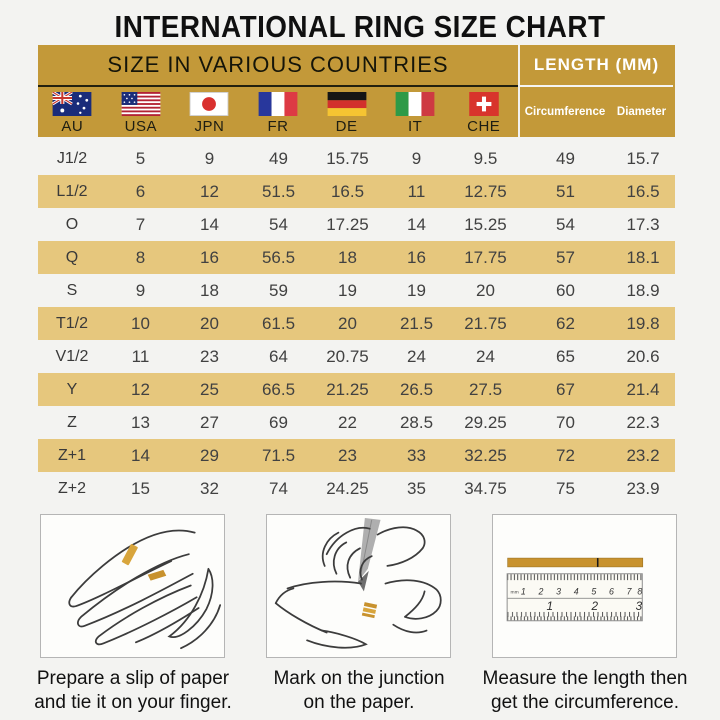 This screenshot has height=720, width=720. What do you see at coordinates (209, 389) in the screenshot?
I see `cell-jpn: 25` at bounding box center [209, 389].